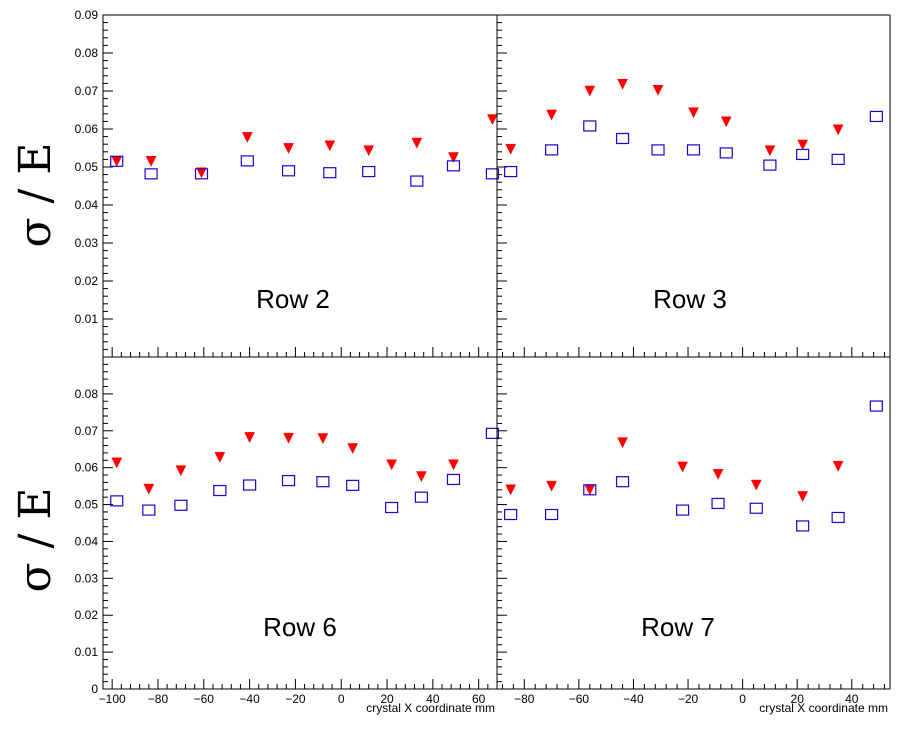 Image resolution: width=908 pixels, height=731 pixels. Describe the element at coordinates (112, 699) in the screenshot. I see `x-tick-label: −100` at that location.